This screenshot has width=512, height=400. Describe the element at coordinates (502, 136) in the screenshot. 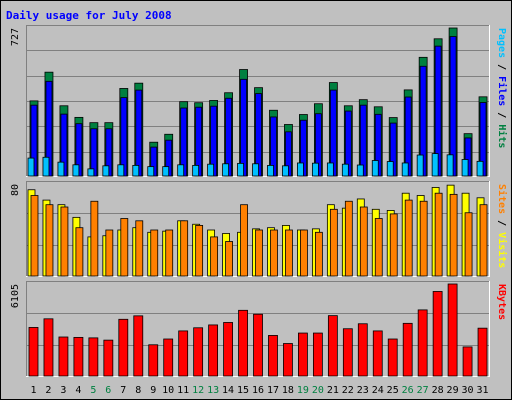

I see `series-label-hits: Hits` at that location.